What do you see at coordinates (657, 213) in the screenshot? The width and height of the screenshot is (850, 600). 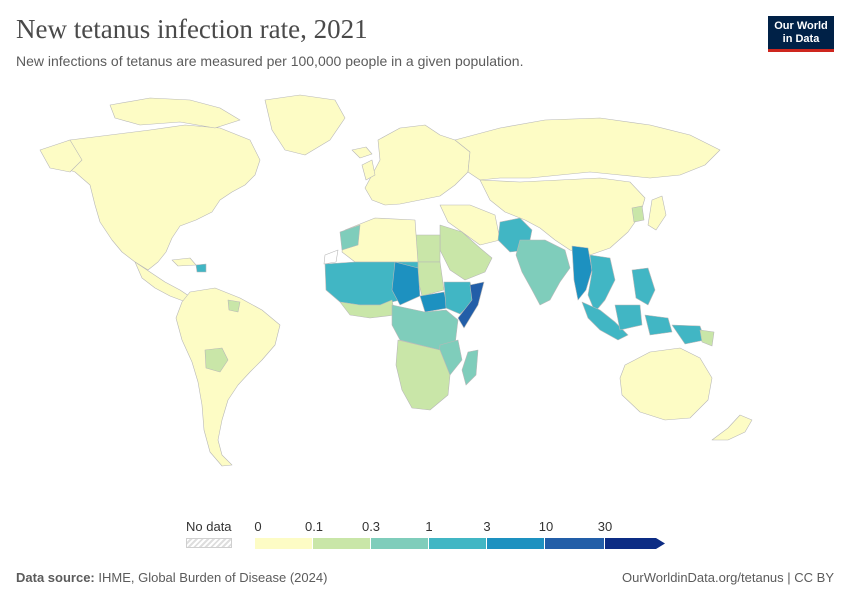 I see `region-japan` at bounding box center [657, 213].